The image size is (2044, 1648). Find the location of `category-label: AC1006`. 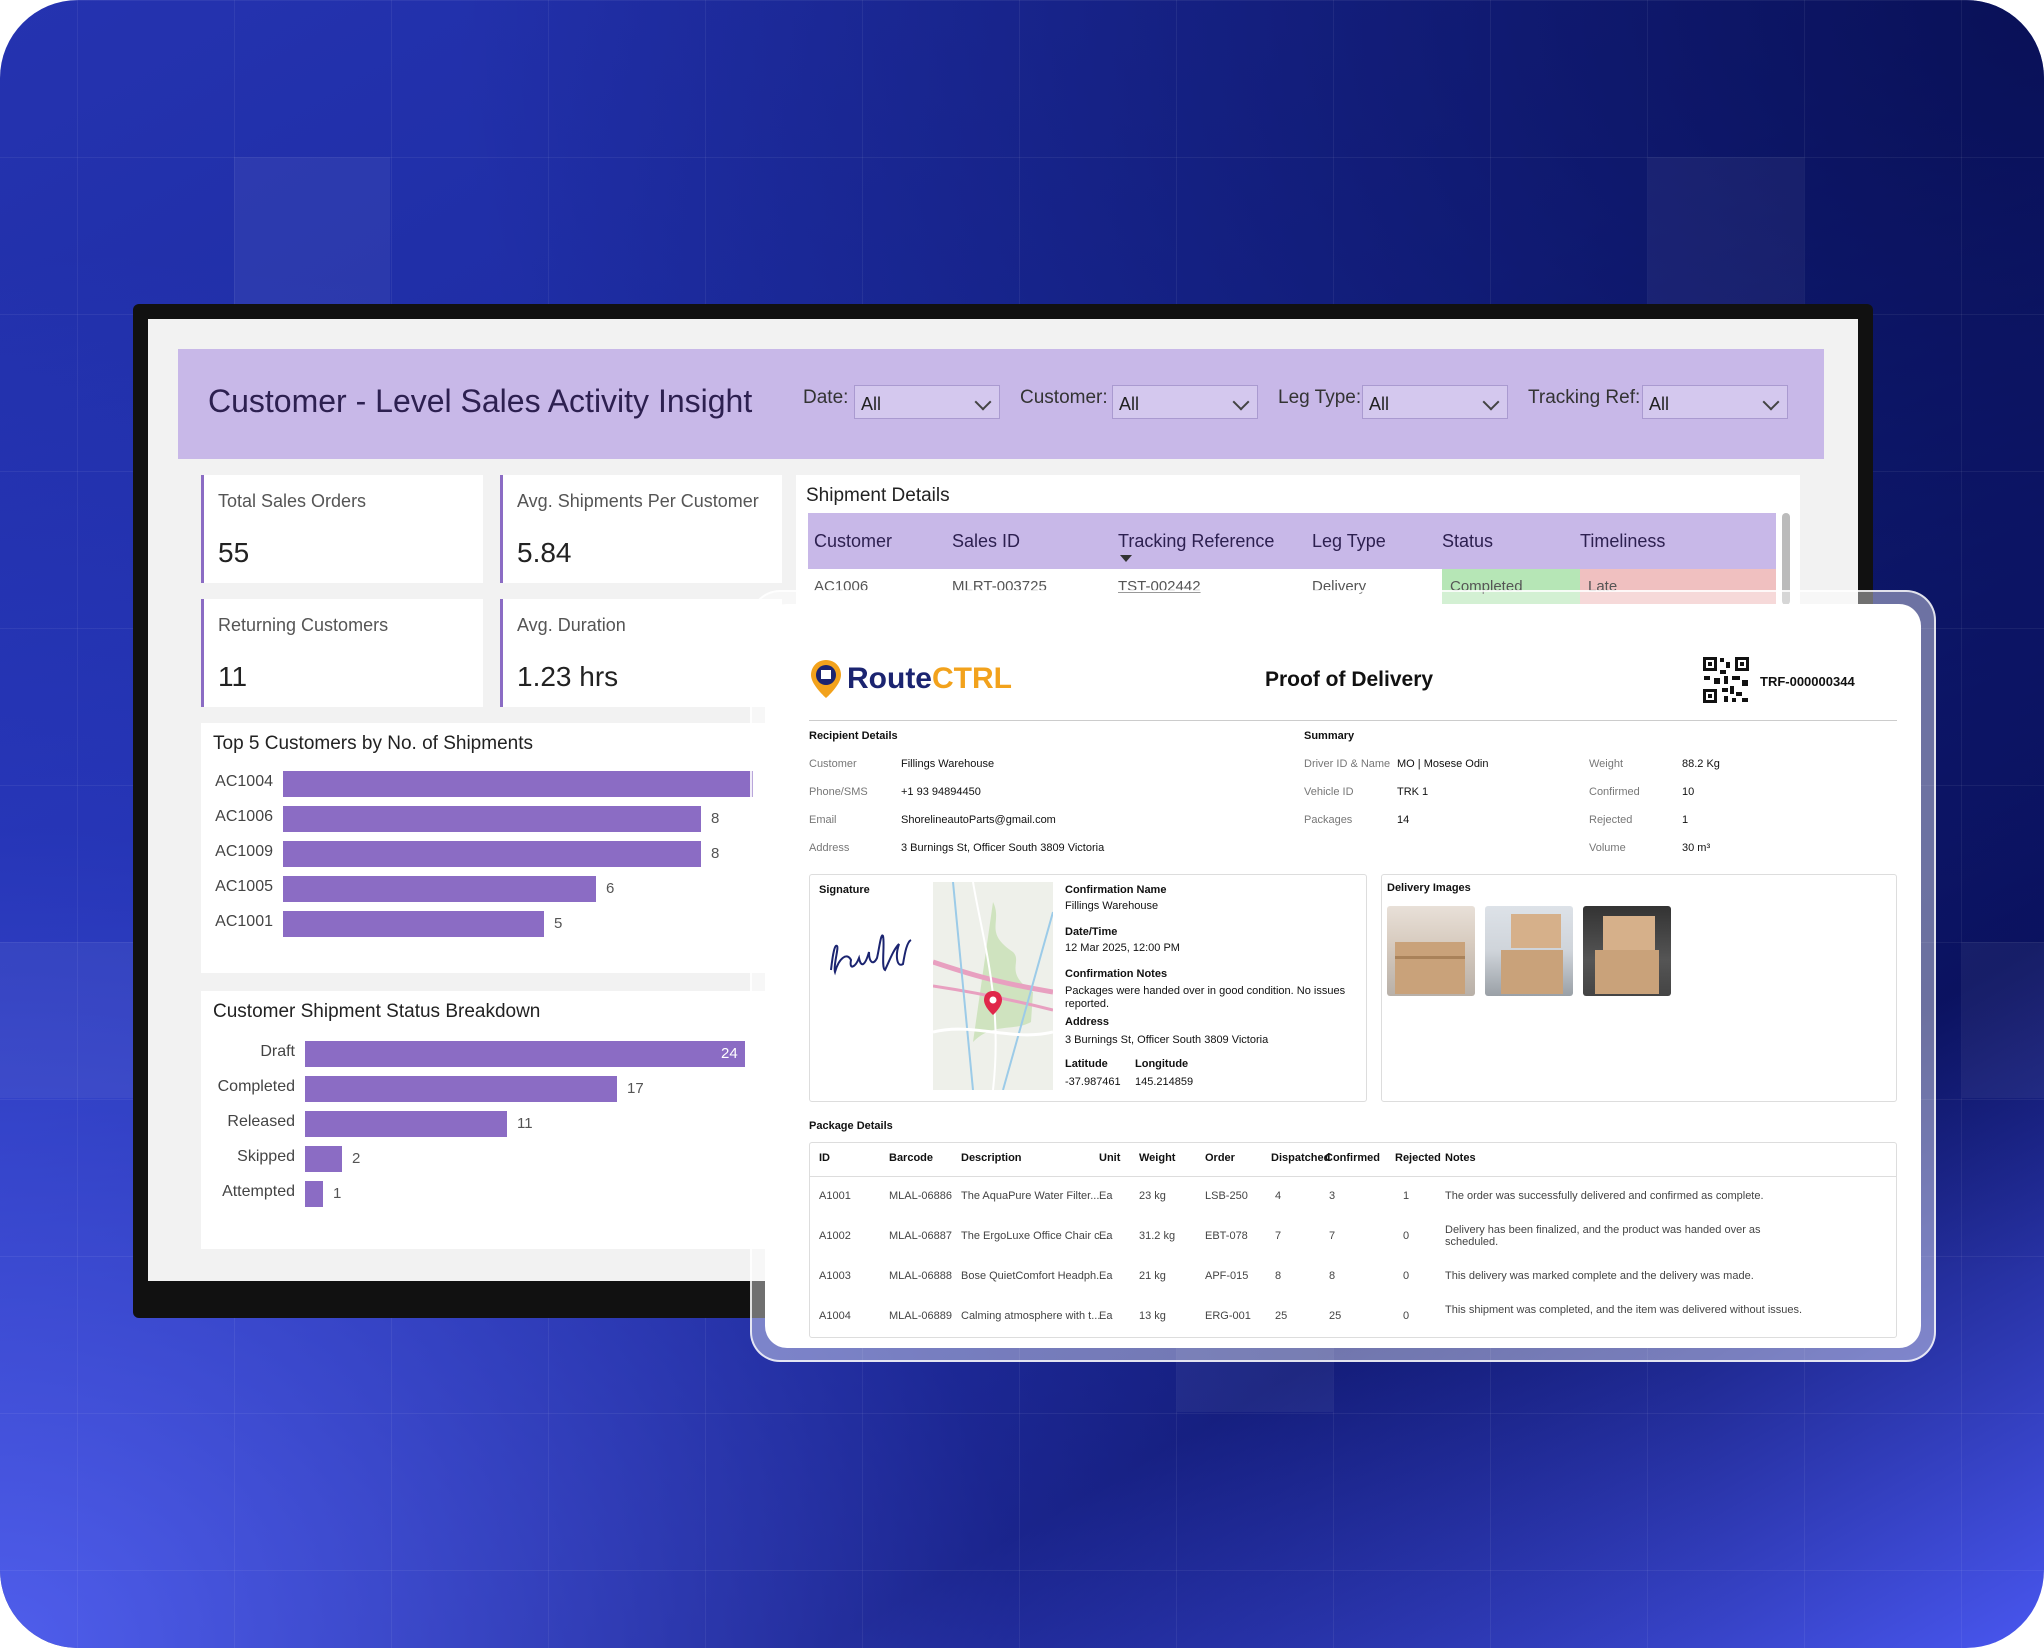

category-label: AC1006 is located at coordinates (244, 816).